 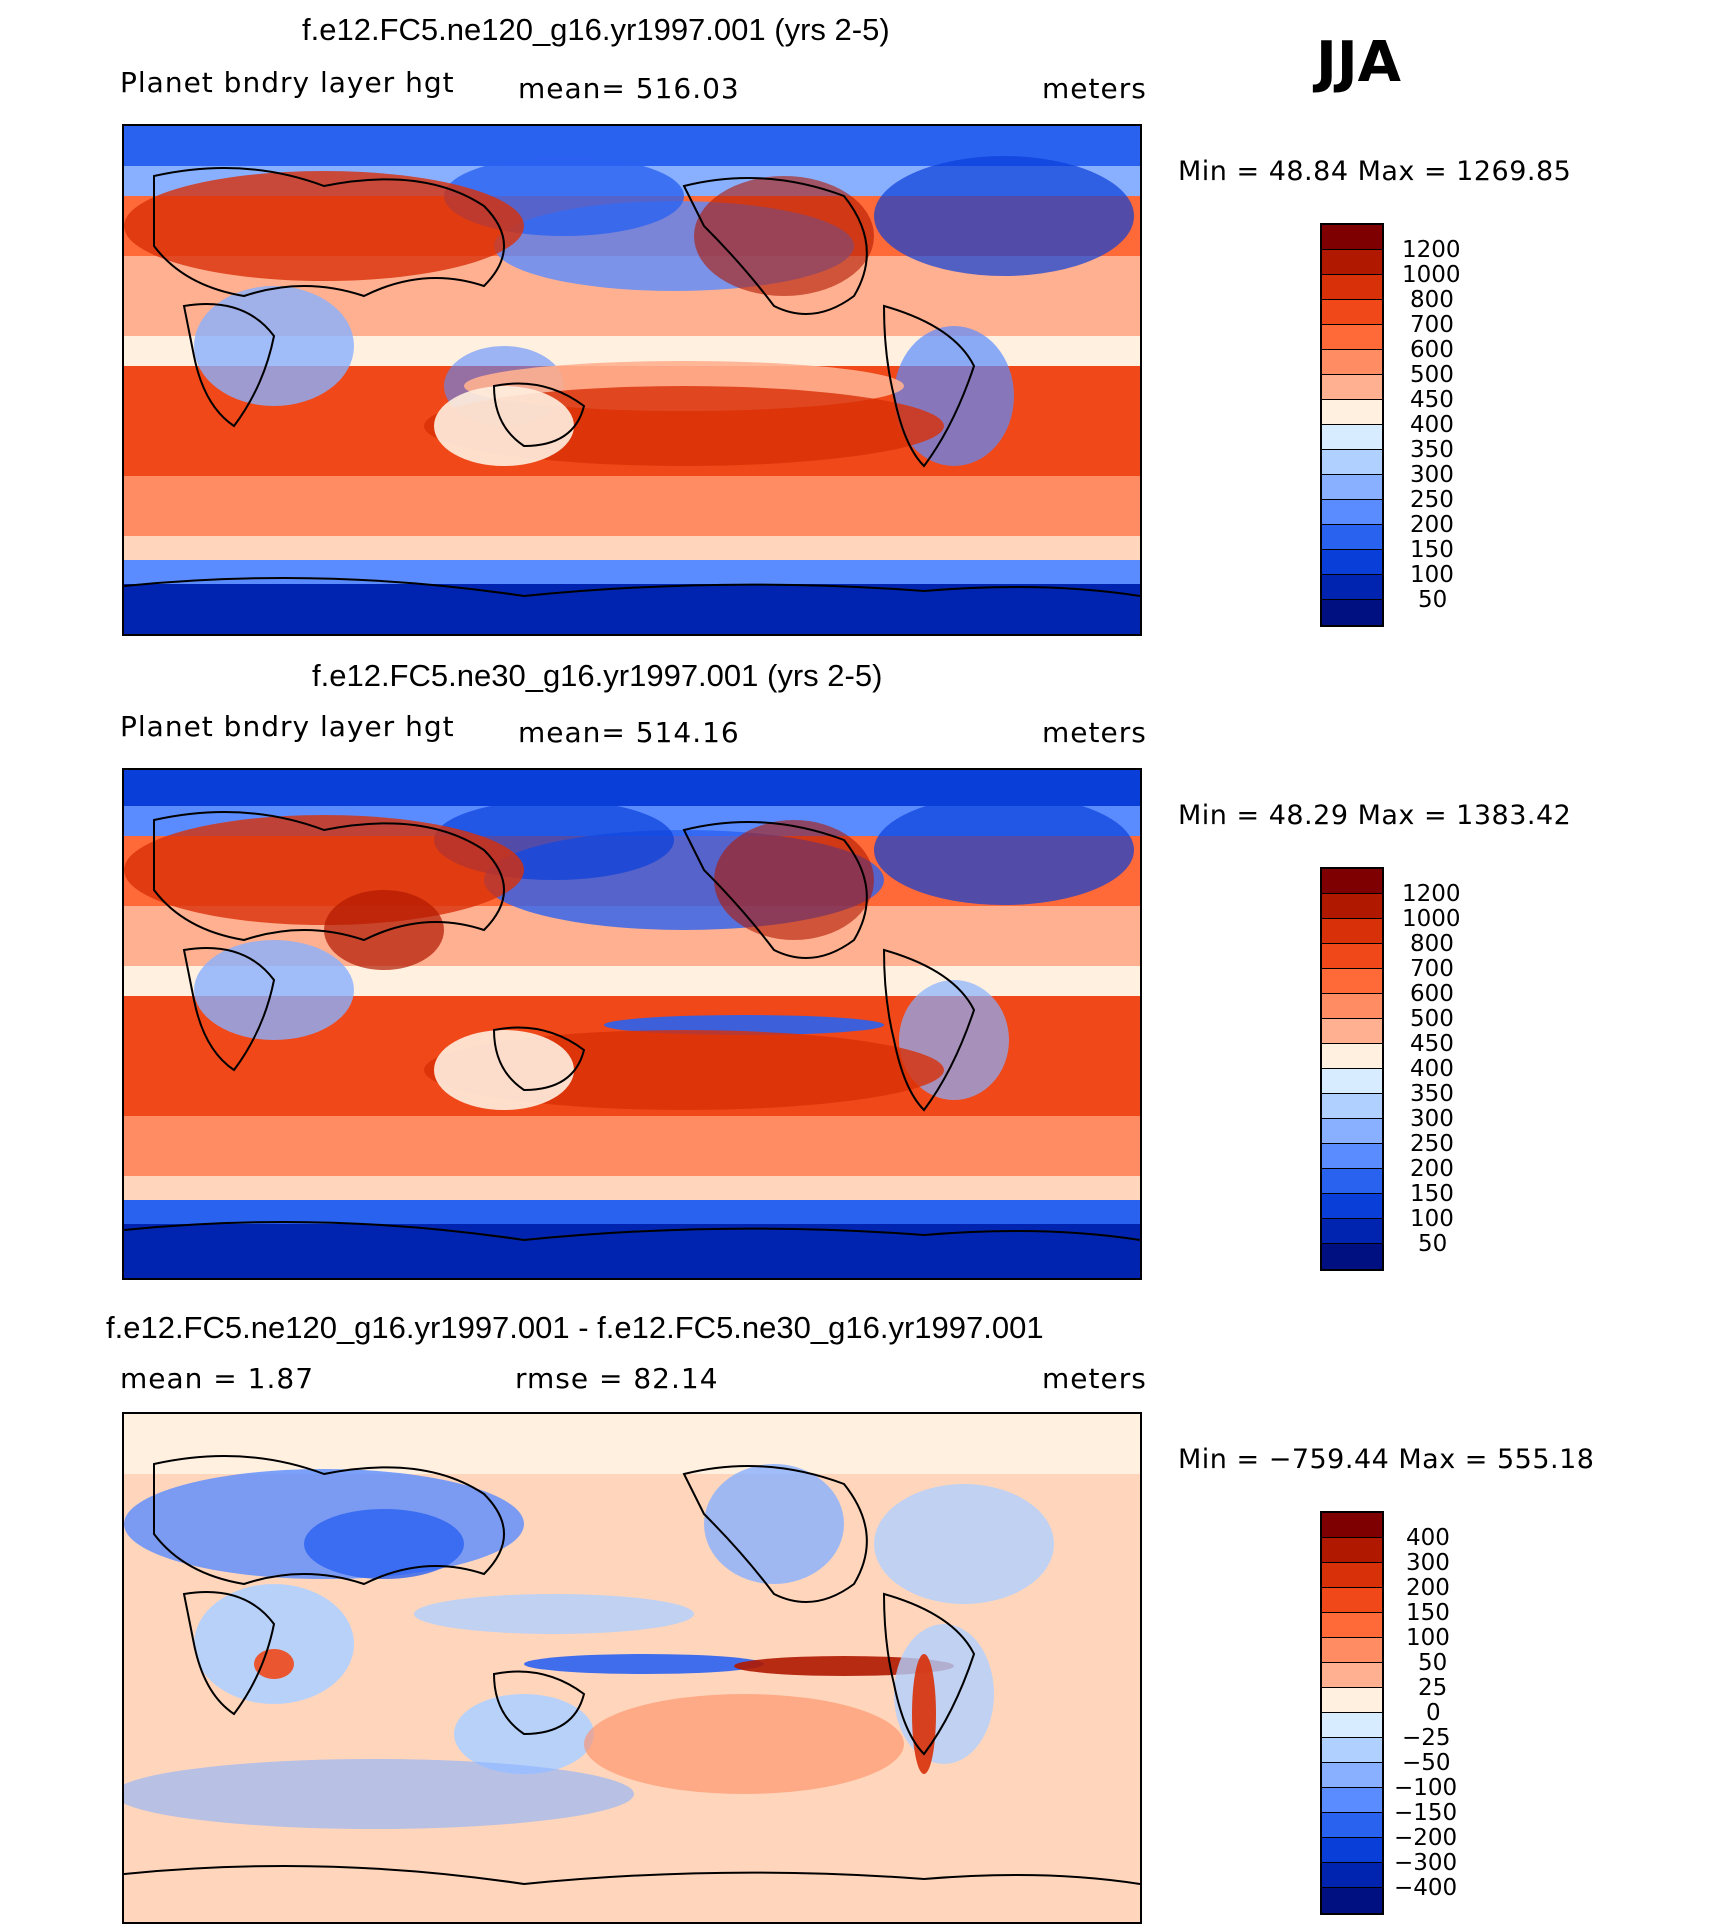 What do you see at coordinates (1433, 1688) in the screenshot?
I see `colorbar-label: 25` at bounding box center [1433, 1688].